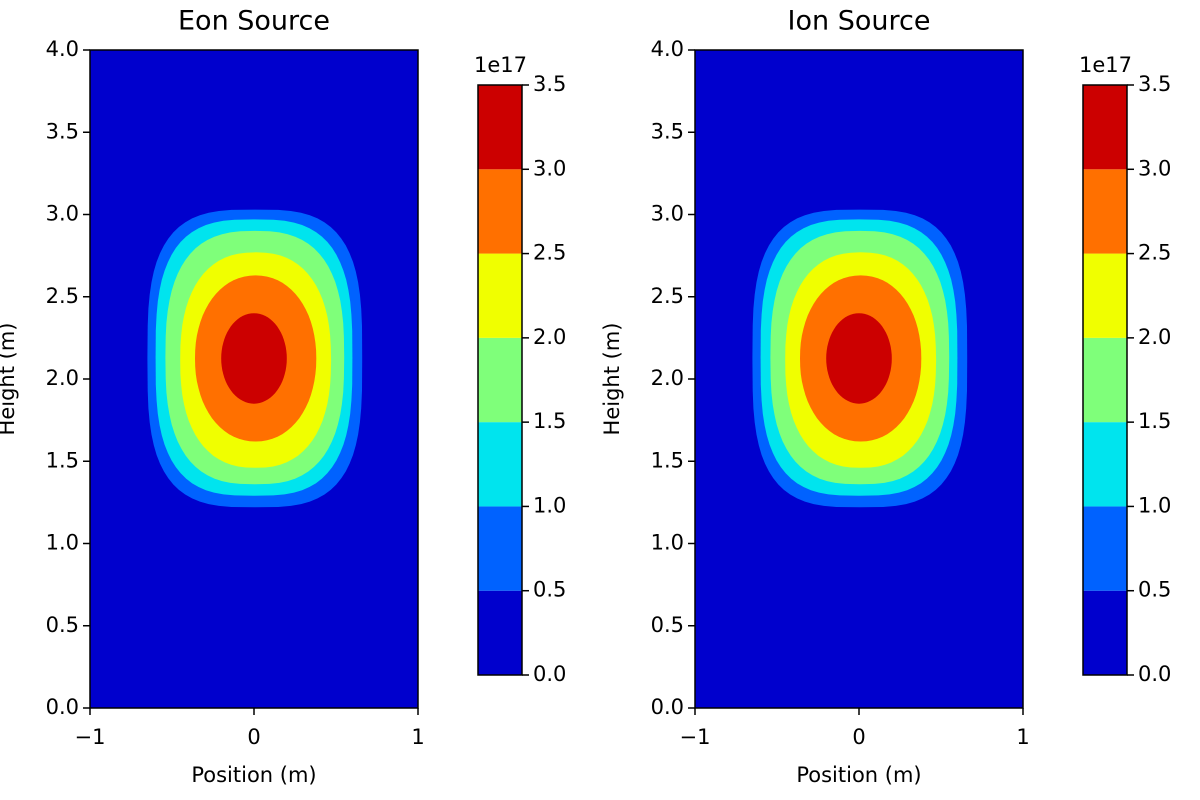 This screenshot has width=1200, height=800. What do you see at coordinates (254, 21) in the screenshot?
I see `chart-title: Eon Source` at bounding box center [254, 21].